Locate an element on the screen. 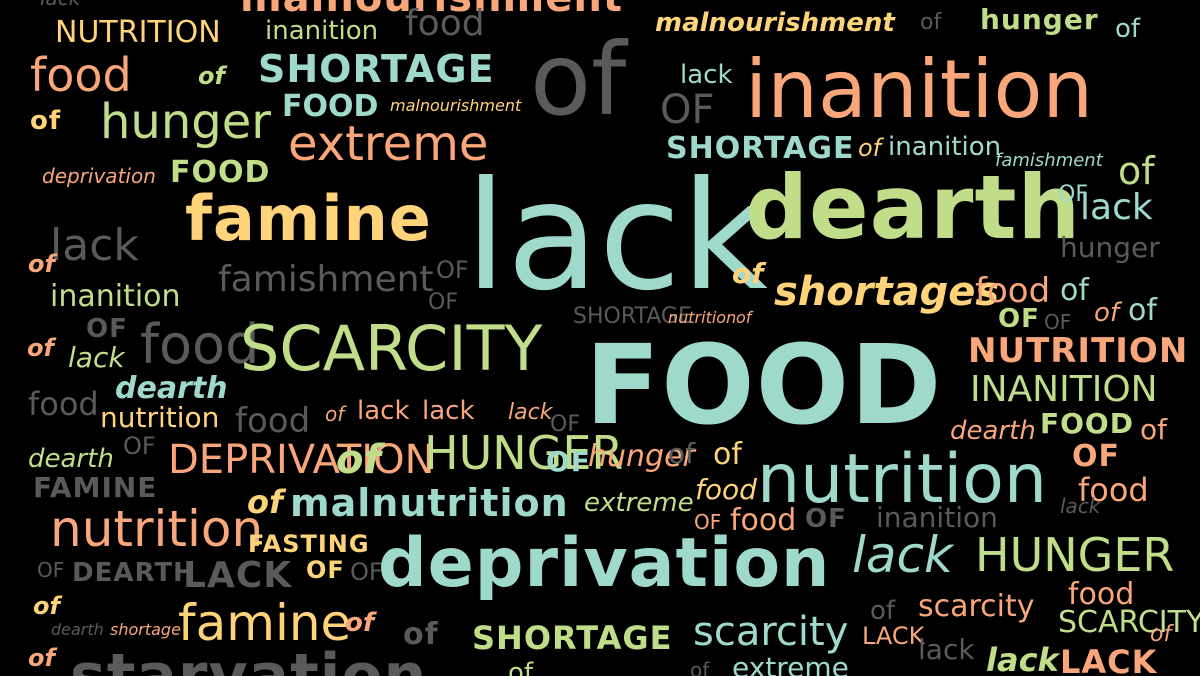 The width and height of the screenshot is (1200, 676). cloud-word: FAMINE is located at coordinates (95, 487).